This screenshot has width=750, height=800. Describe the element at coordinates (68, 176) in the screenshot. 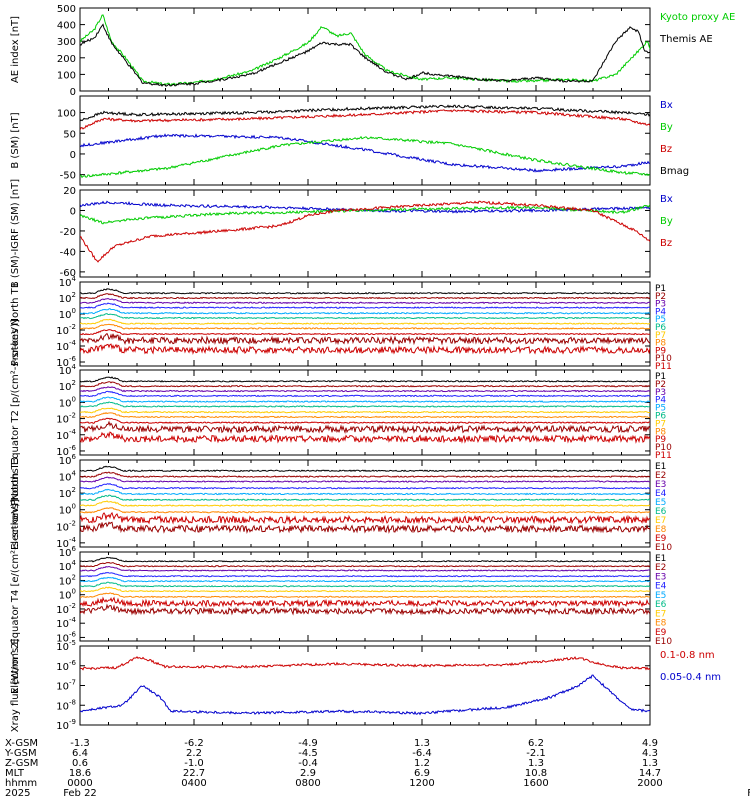

I see `y-tick-label: -50` at that location.